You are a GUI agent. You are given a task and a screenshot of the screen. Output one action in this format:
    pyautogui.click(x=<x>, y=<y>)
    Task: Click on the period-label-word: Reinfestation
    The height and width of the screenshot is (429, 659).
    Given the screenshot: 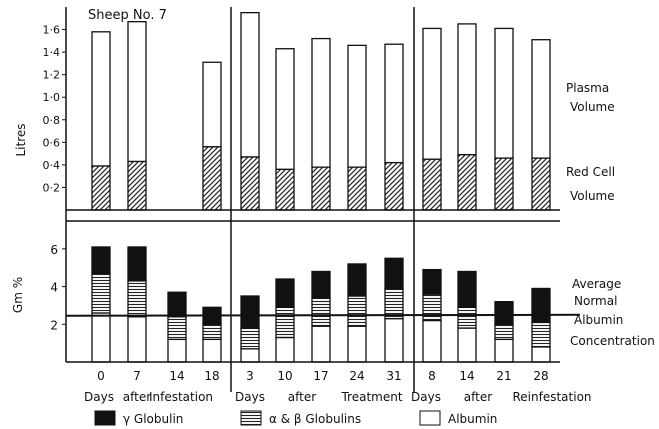 What is the action you would take?
    pyautogui.click(x=551, y=397)
    